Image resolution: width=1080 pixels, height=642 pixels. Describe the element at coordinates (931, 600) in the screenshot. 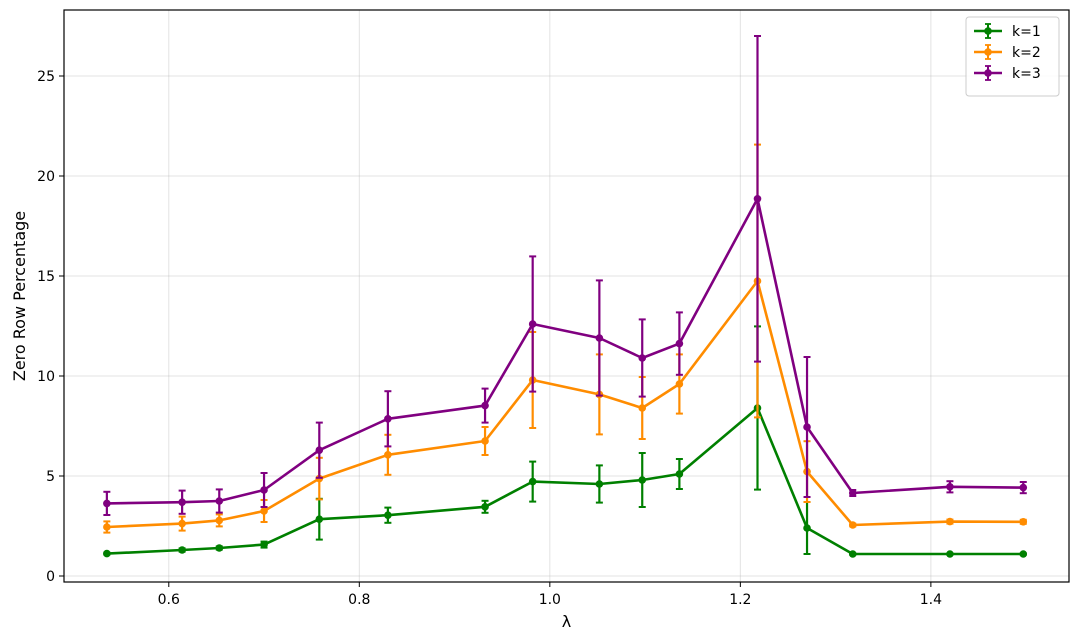

I see `x-tick-label: 1.4` at that location.